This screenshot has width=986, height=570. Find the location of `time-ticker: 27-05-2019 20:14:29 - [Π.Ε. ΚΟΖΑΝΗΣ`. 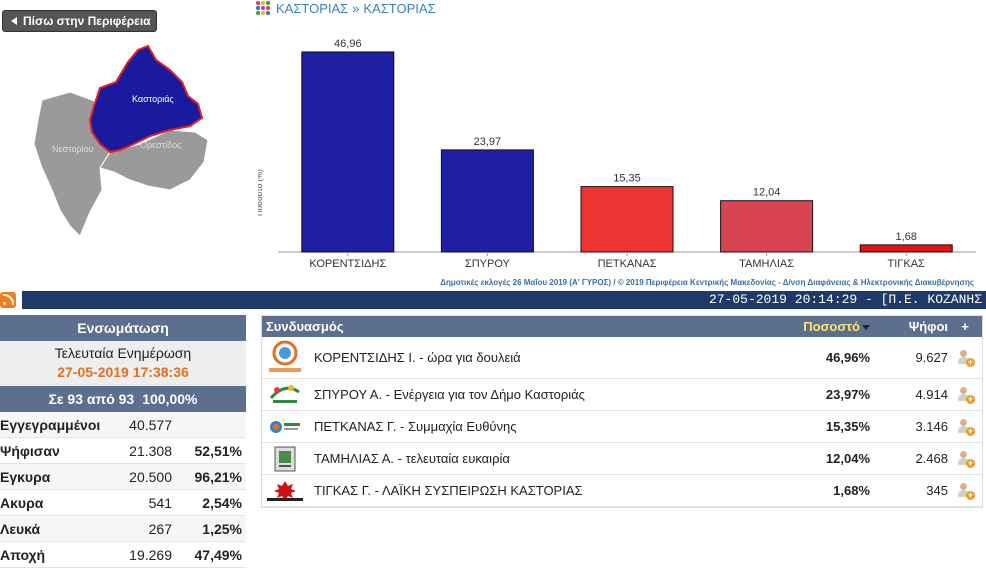

time-ticker: 27-05-2019 20:14:29 - [Π.Ε. ΚΟΖΑΝΗΣ is located at coordinates (504, 300).